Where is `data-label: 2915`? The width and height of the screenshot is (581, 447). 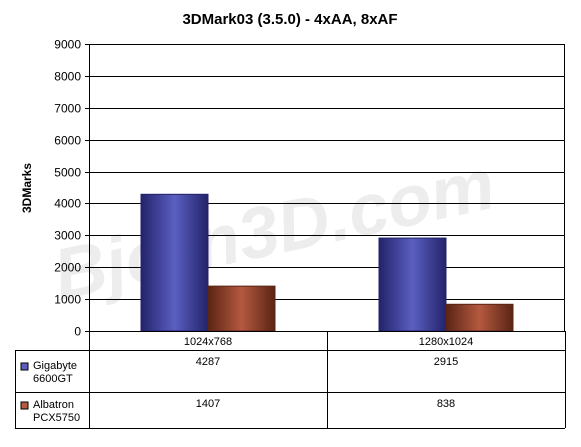 data-label: 2915 is located at coordinates (446, 362).